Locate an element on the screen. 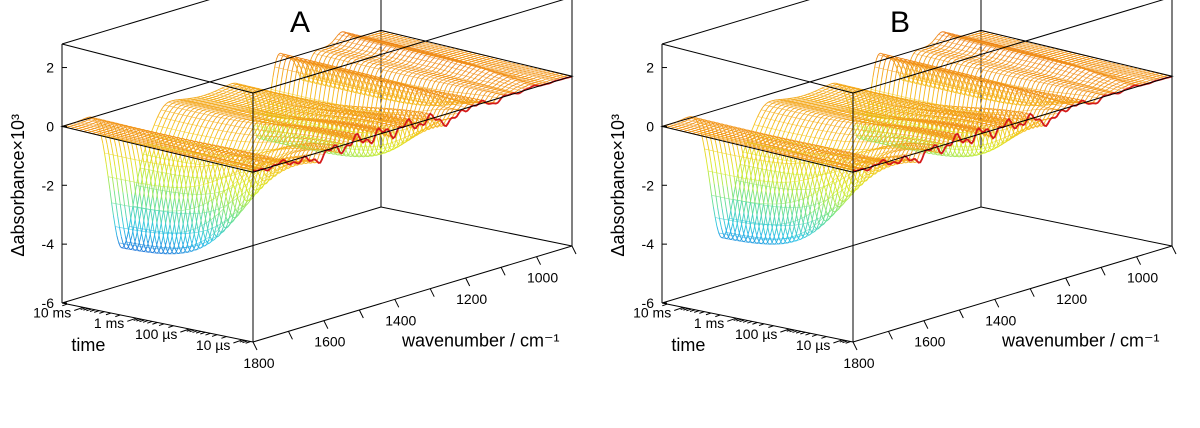 The width and height of the screenshot is (1200, 428). x-tick-label: 1600 is located at coordinates (929, 342).